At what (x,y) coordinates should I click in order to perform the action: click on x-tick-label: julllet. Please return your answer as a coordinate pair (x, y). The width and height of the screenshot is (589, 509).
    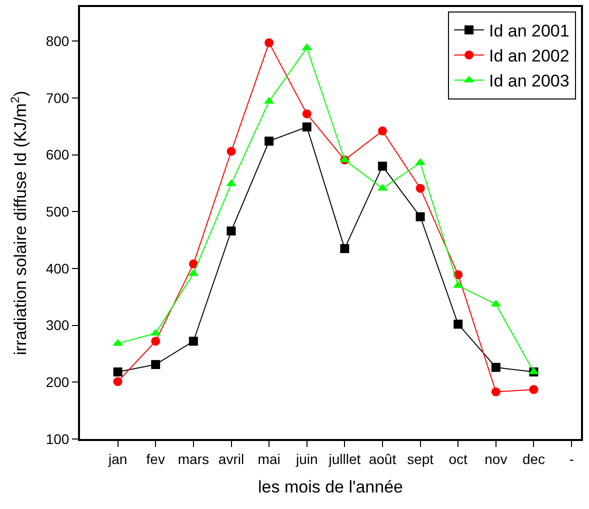
    Looking at the image, I should click on (344, 458).